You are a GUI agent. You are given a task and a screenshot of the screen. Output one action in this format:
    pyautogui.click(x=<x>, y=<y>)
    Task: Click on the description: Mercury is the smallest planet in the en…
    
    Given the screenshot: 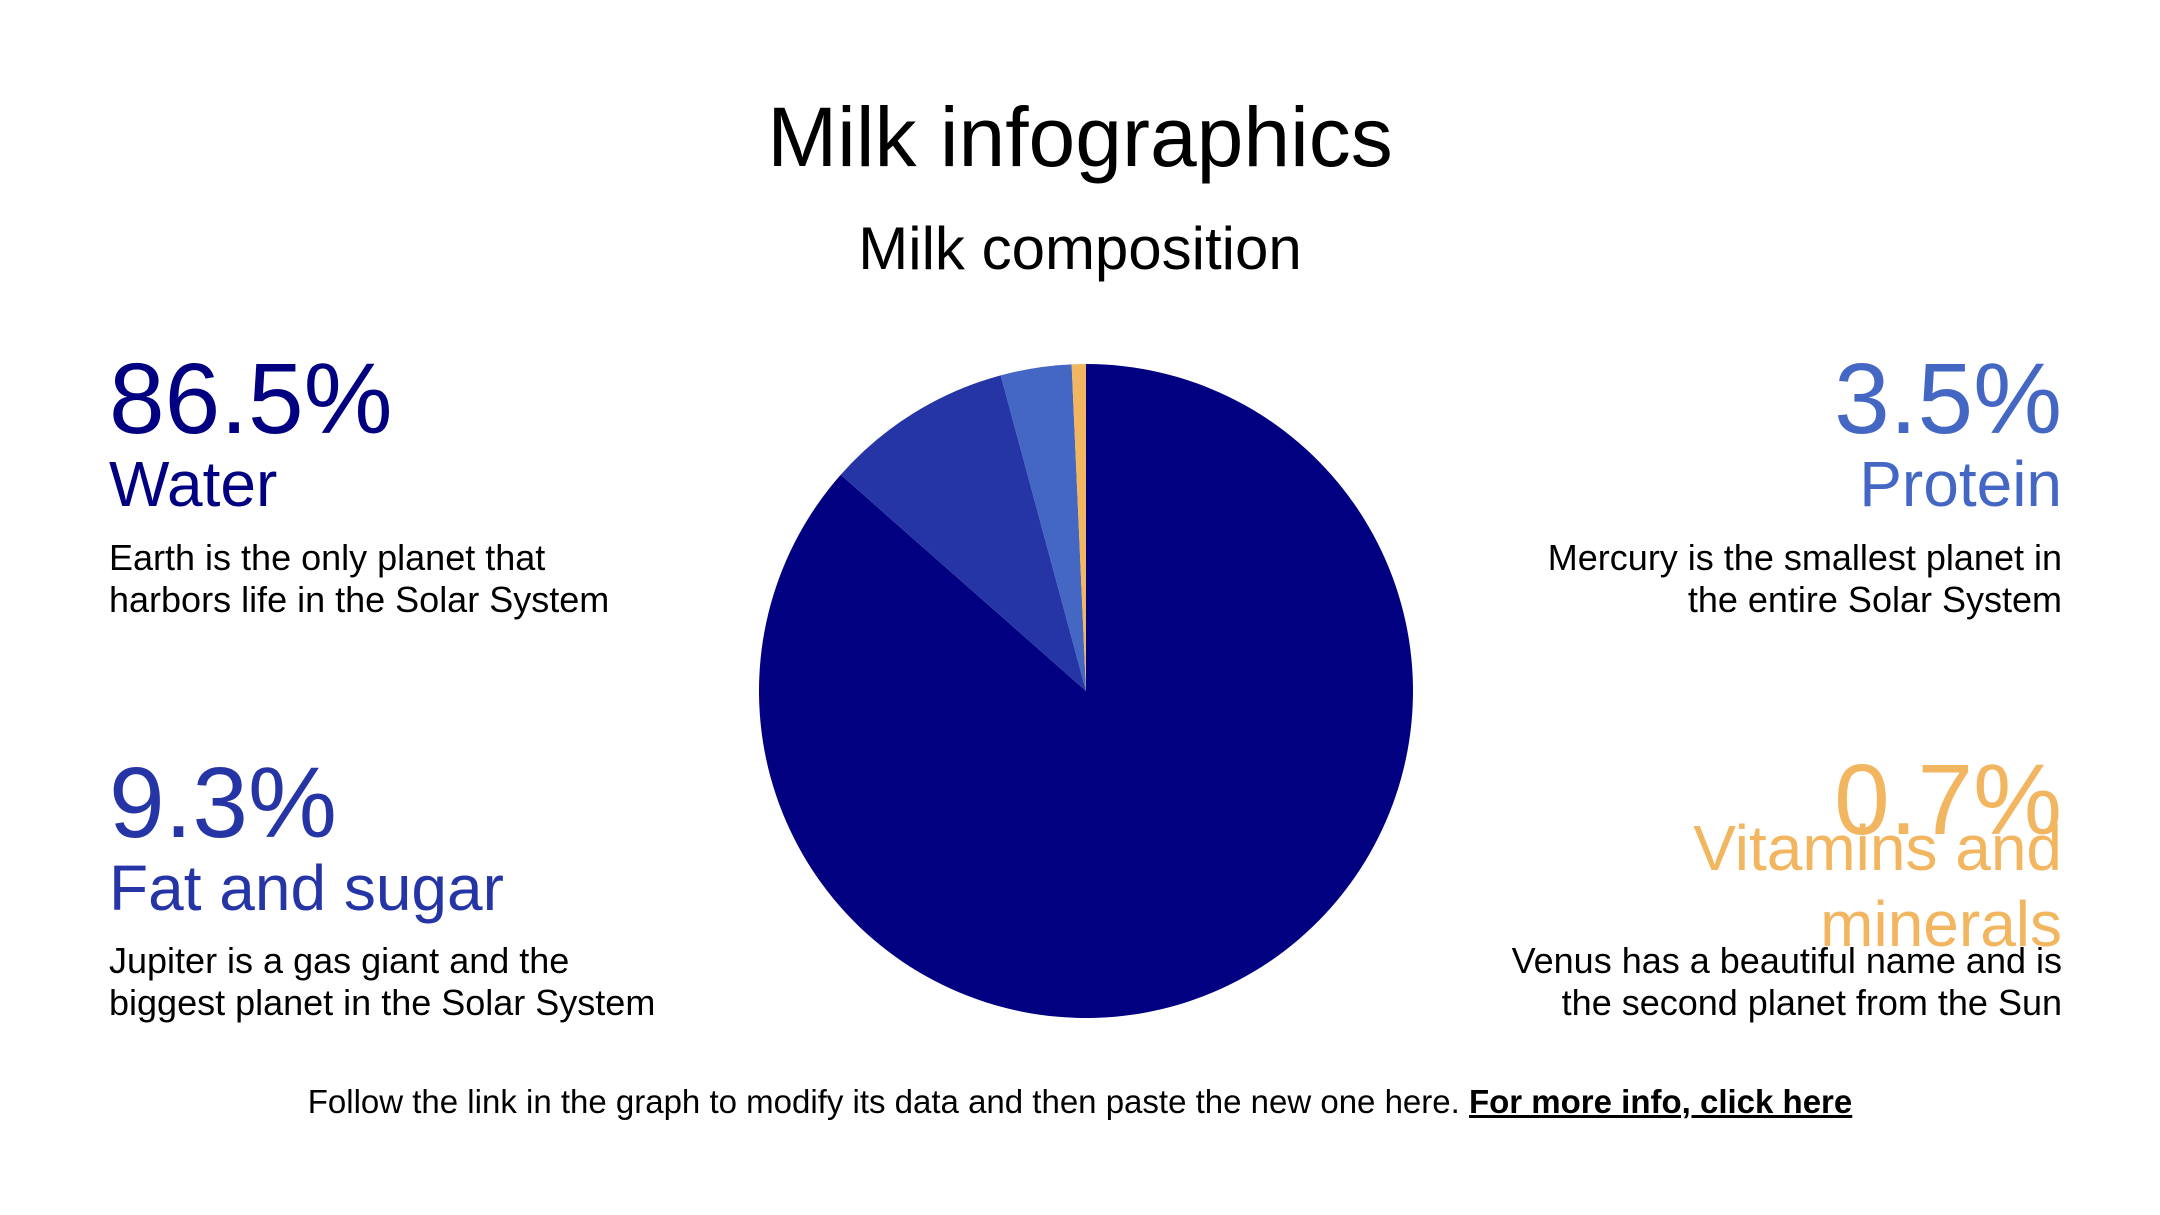 What is the action you would take?
    pyautogui.click(x=1805, y=579)
    